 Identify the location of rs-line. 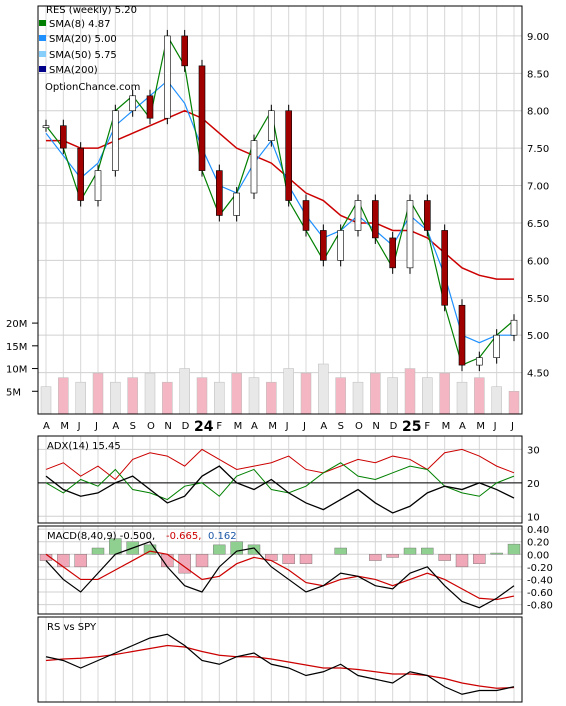
(280, 664).